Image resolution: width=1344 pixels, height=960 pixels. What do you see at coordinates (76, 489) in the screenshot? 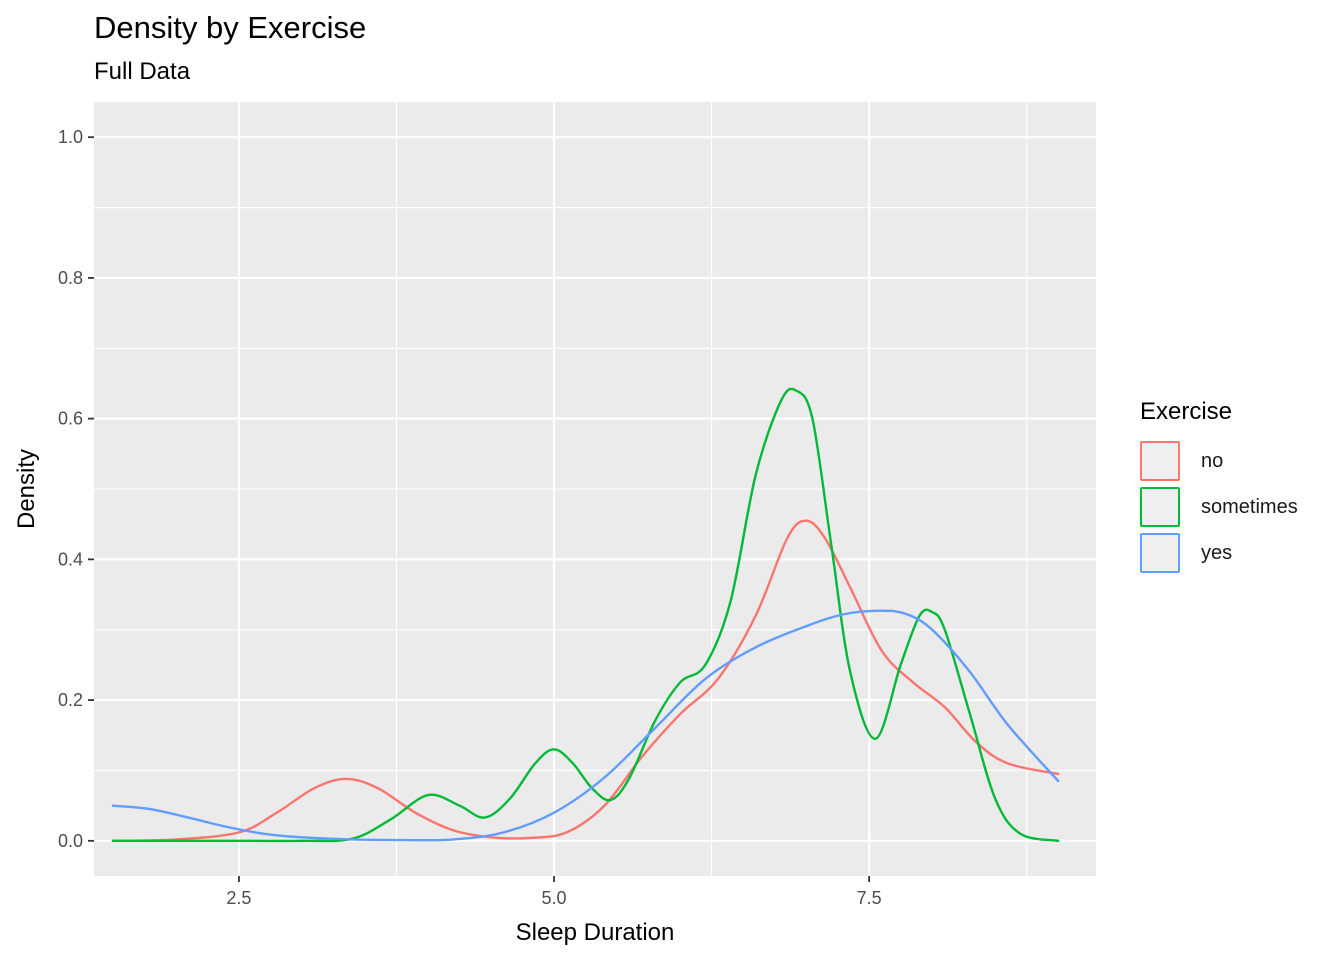
I see `y-axis: 0.0 0.2 0.4 0.6 0.8 1.0` at bounding box center [76, 489].